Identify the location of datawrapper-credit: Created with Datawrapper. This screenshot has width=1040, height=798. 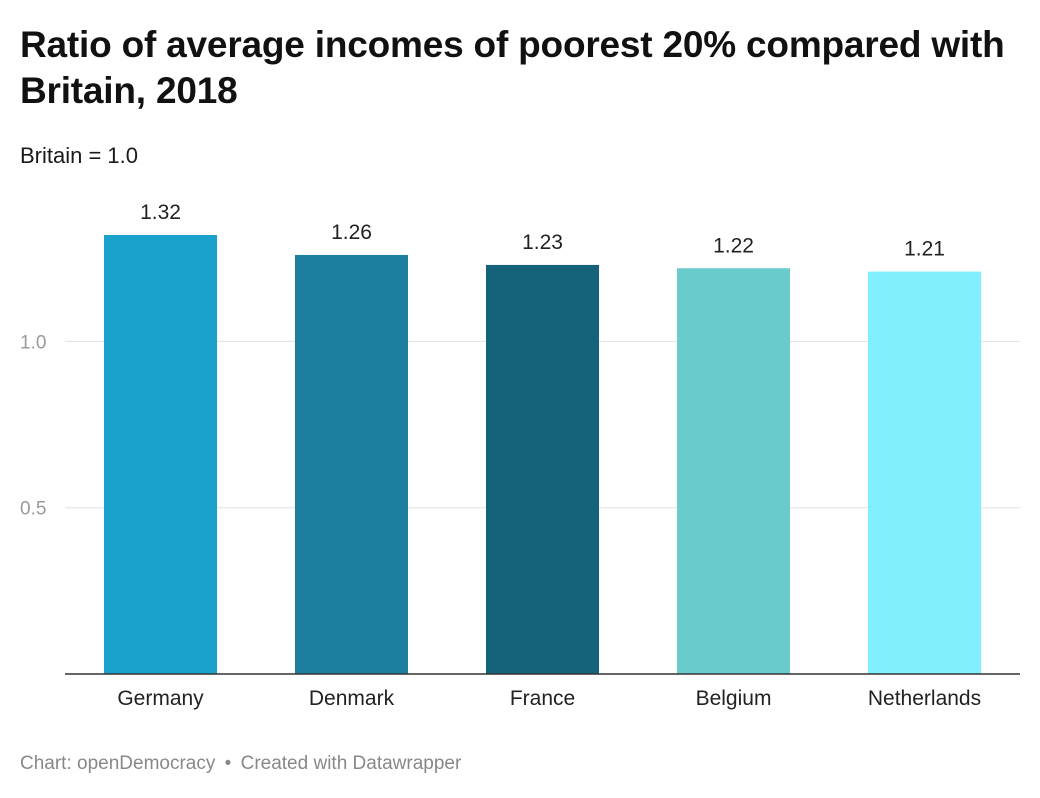
(351, 763).